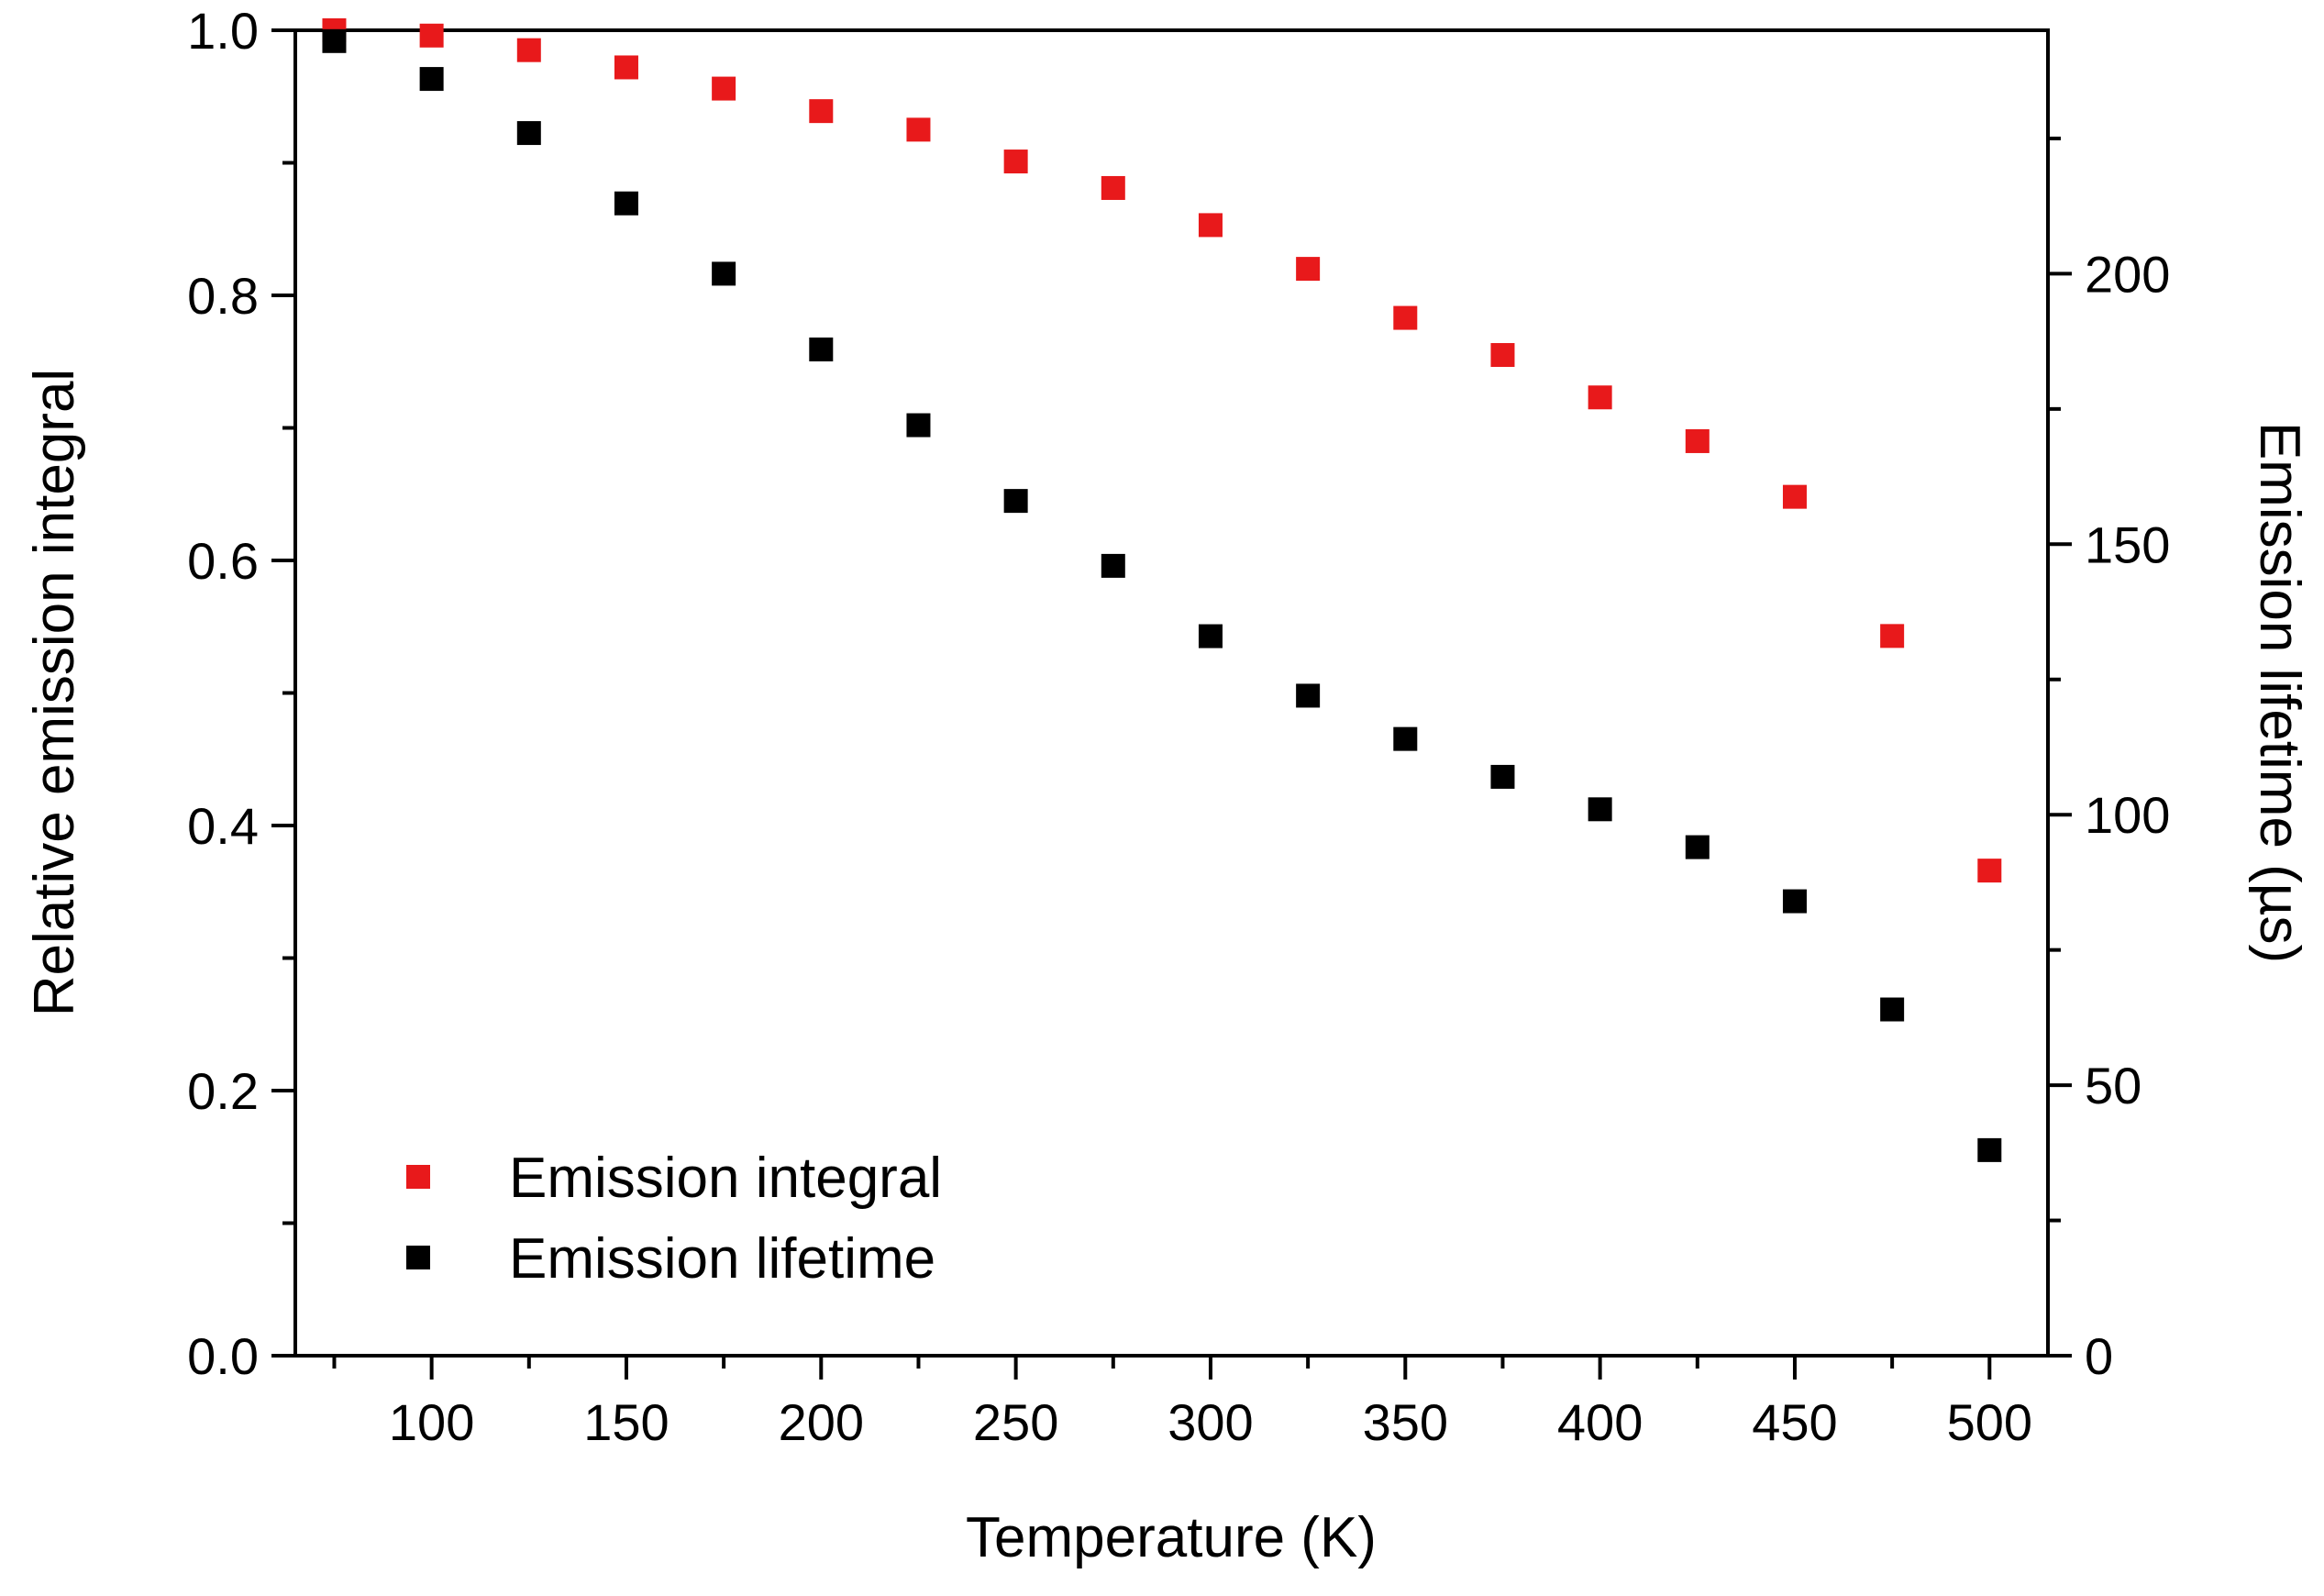 The image size is (2324, 1596). Describe the element at coordinates (1989, 1422) in the screenshot. I see `x-tick-label: 500` at that location.